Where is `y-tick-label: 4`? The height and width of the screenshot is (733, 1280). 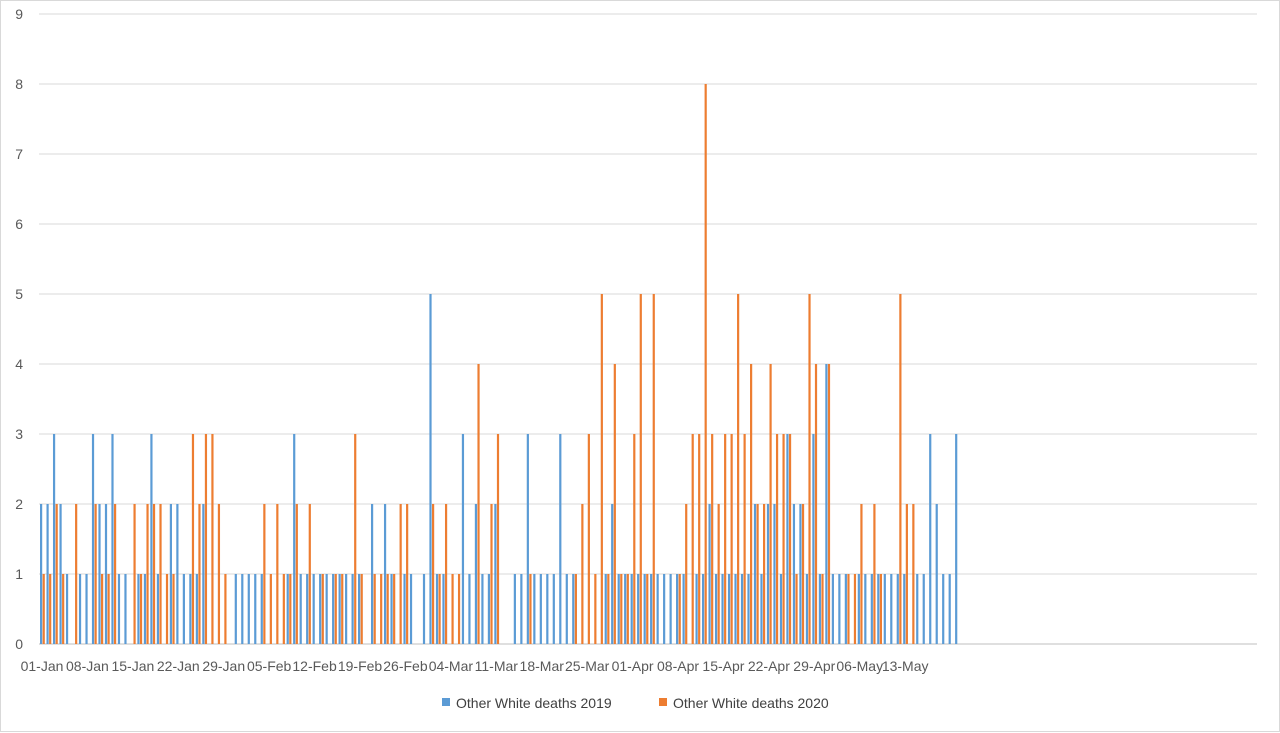 y-tick-label: 4 is located at coordinates (19, 364).